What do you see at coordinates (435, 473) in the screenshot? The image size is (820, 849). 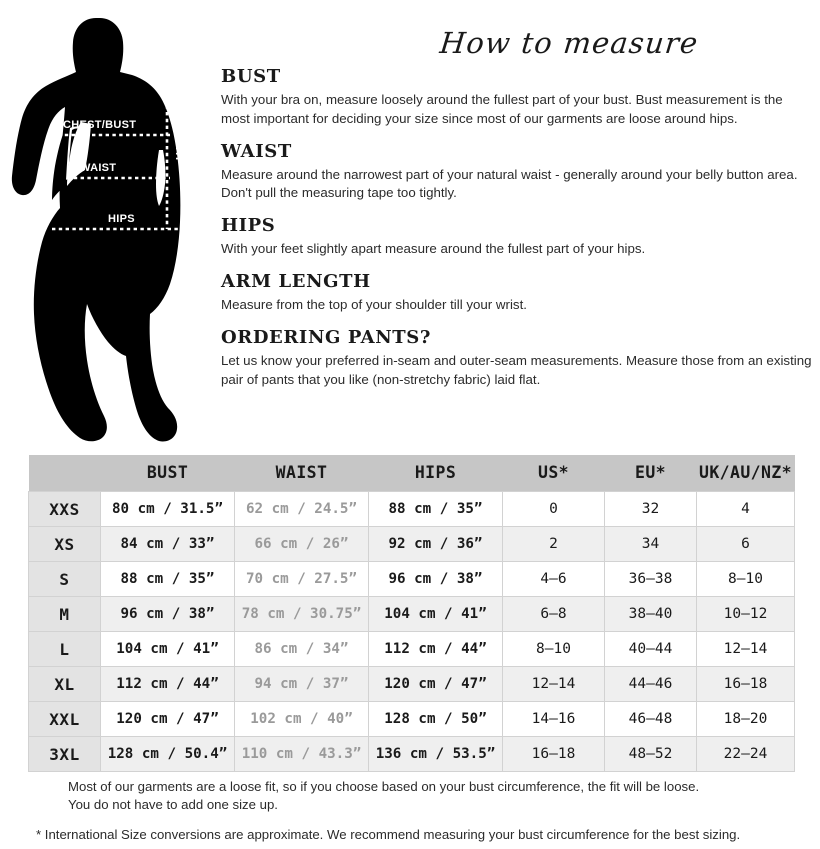 I see `column-header-hips: HIPS` at bounding box center [435, 473].